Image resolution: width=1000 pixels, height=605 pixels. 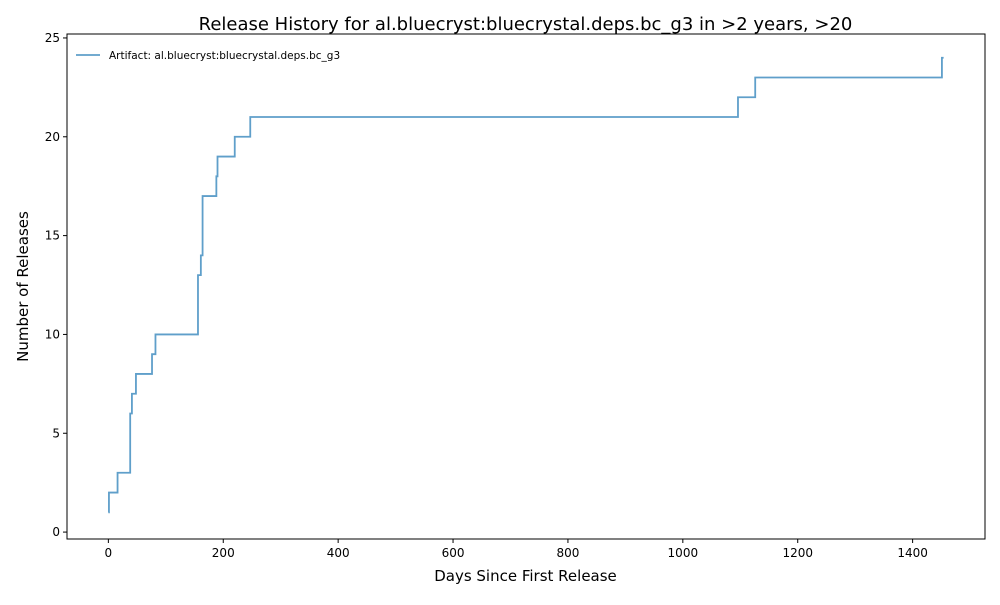 What do you see at coordinates (223, 553) in the screenshot?
I see `x-tick-label: 200` at bounding box center [223, 553].